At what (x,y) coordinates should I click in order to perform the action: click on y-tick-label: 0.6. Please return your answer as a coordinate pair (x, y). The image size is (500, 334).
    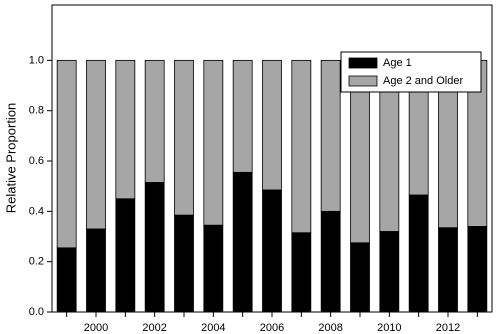
    Looking at the image, I should click on (36, 161).